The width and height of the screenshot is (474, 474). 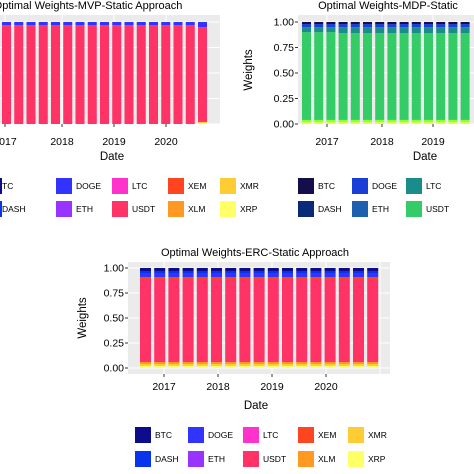 What do you see at coordinates (465, 30) in the screenshot?
I see `mdp-bar-13-ltc` at bounding box center [465, 30].